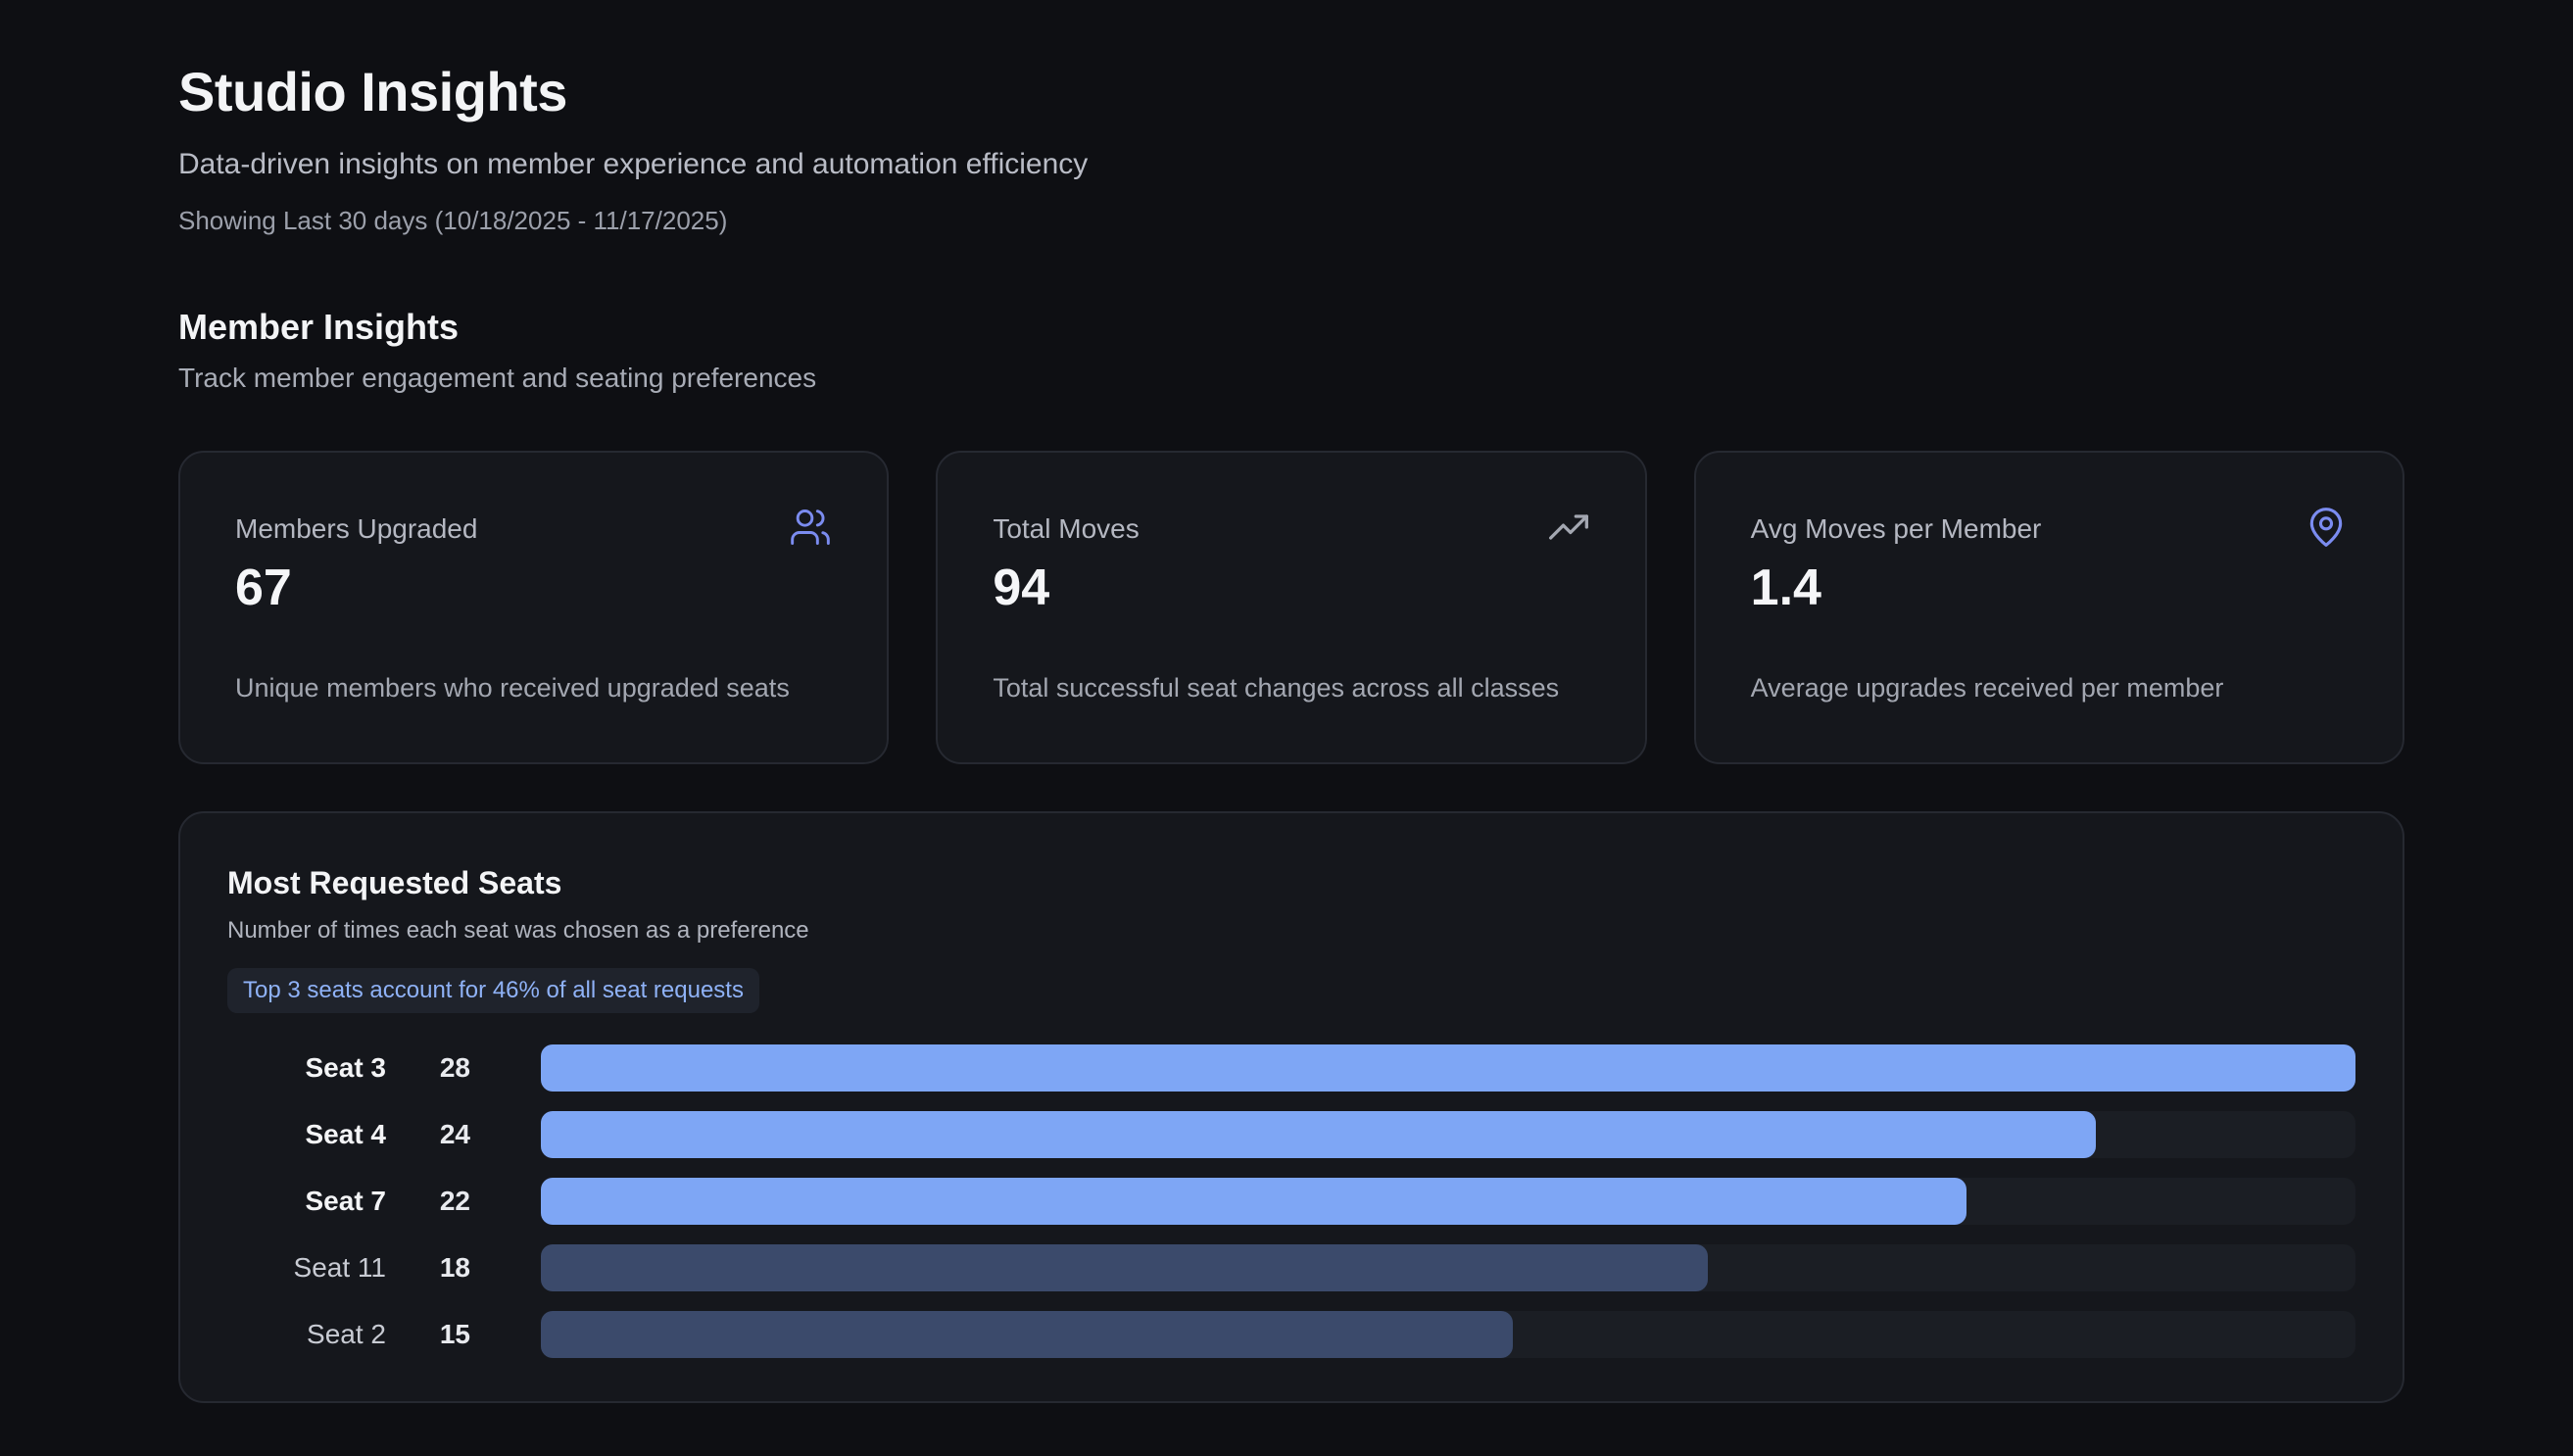 The image size is (2573, 1456). I want to click on page-title: Studio Insights, so click(373, 91).